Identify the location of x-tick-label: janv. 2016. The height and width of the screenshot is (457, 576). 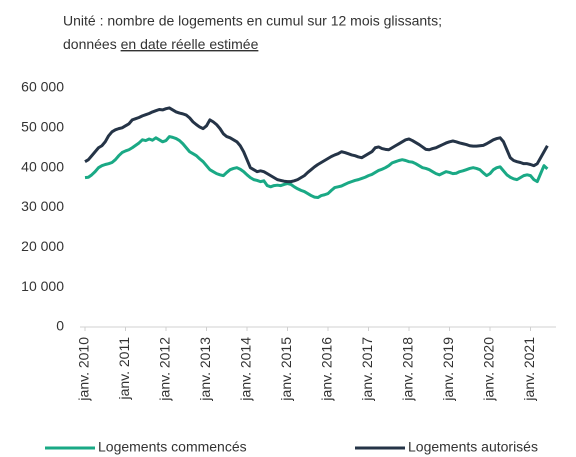
(327, 369).